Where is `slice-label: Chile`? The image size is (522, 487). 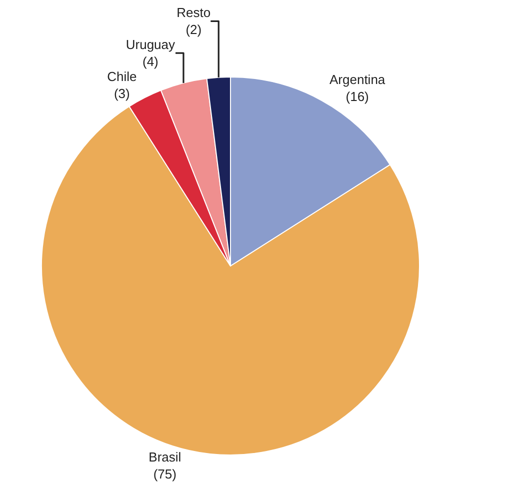
slice-label: Chile is located at coordinates (122, 76).